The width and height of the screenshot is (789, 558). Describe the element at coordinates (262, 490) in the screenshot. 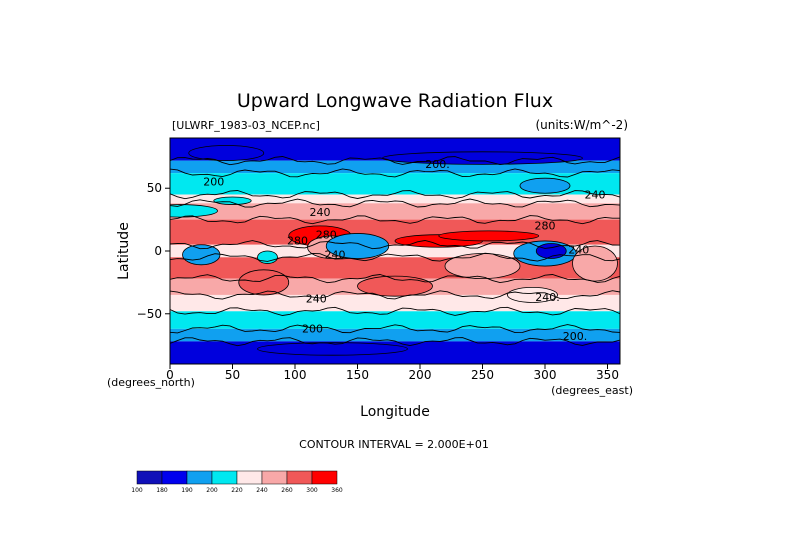

I see `colorbar-level-5: 240` at that location.